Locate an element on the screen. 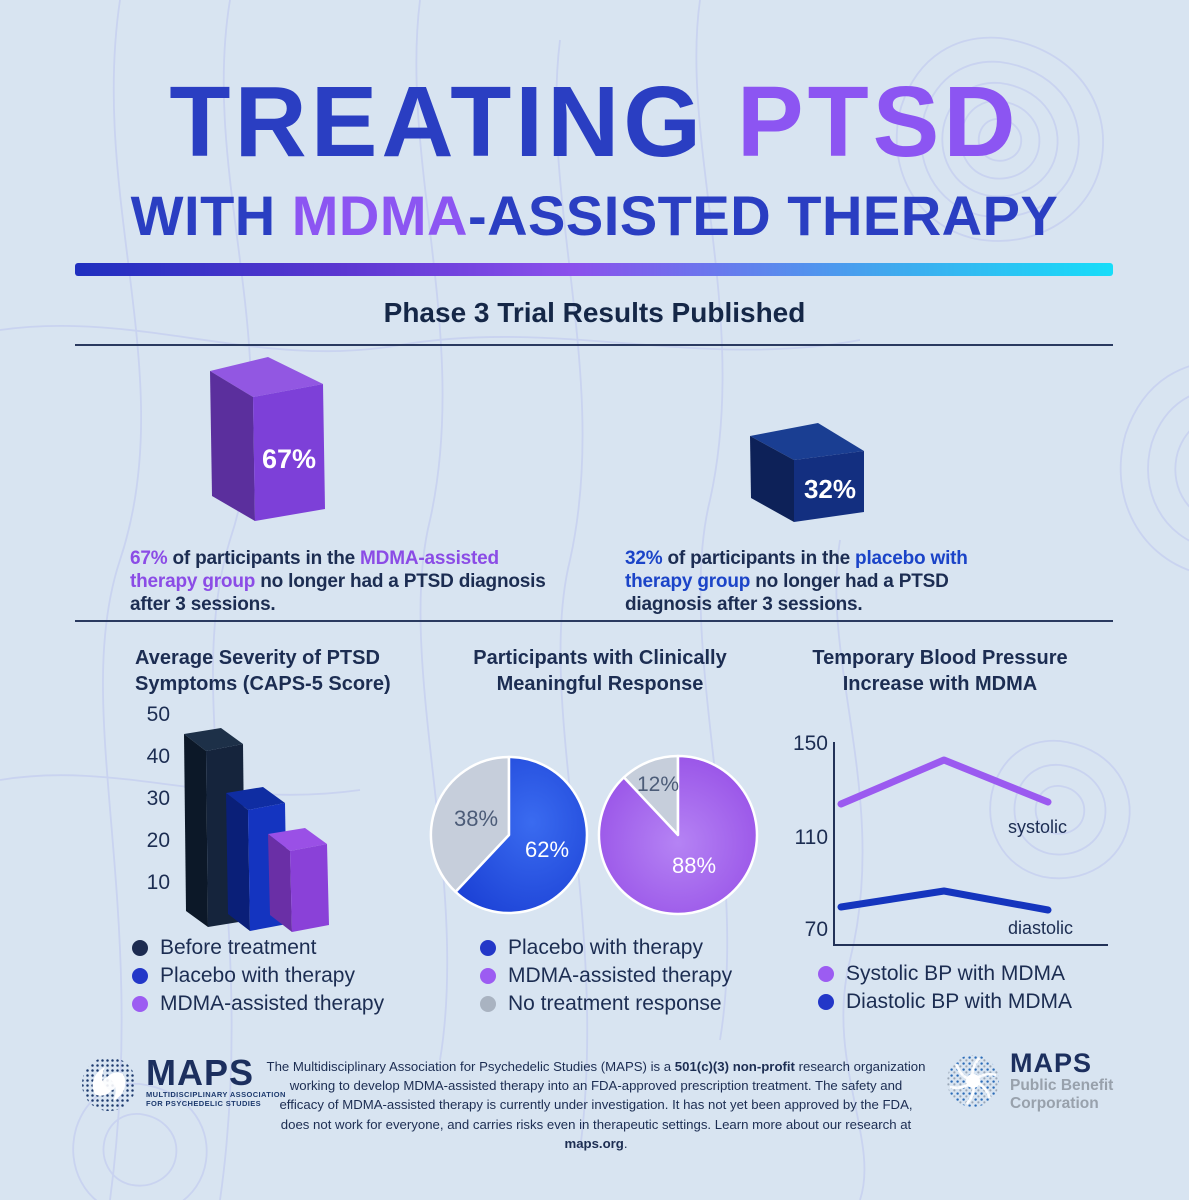 Image resolution: width=1189 pixels, height=1200 pixels. divider-line-top is located at coordinates (594, 345).